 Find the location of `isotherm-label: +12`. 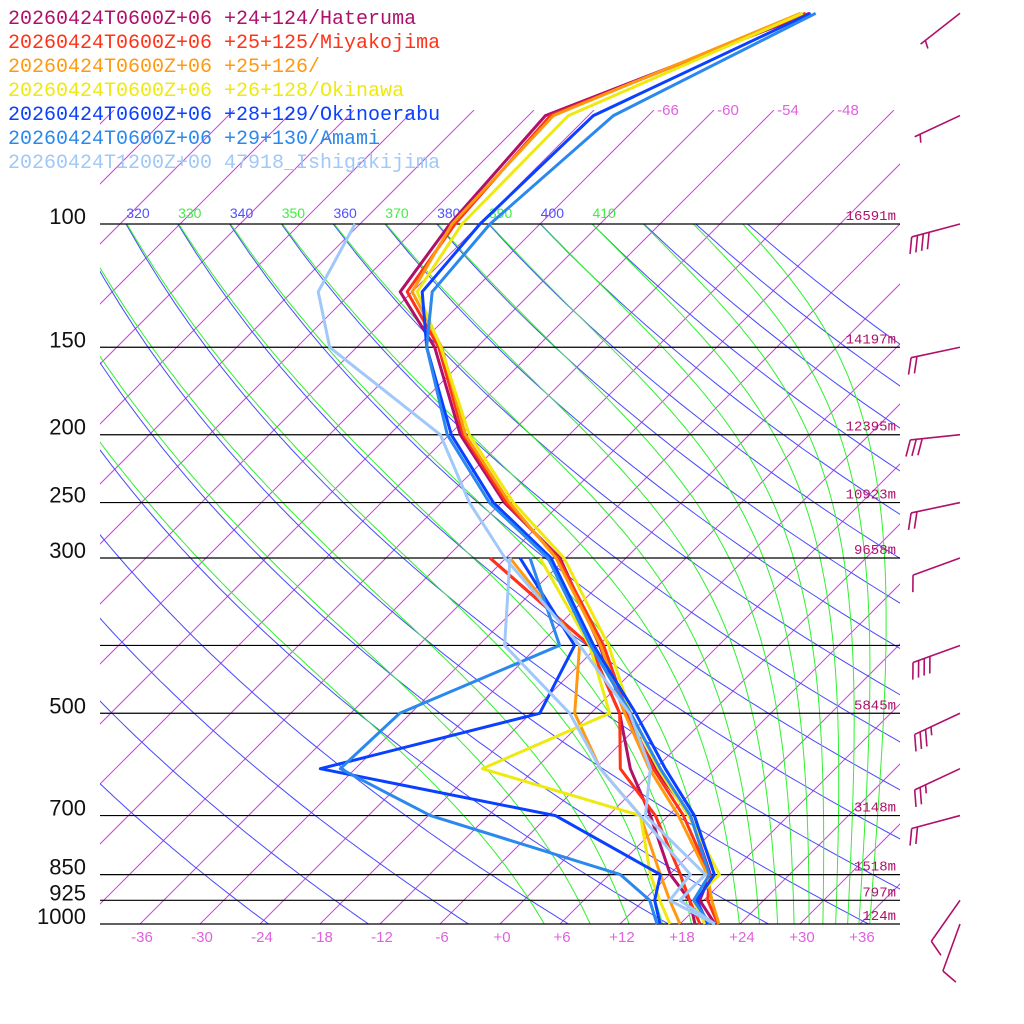

isotherm-label: +12 is located at coordinates (621, 937).